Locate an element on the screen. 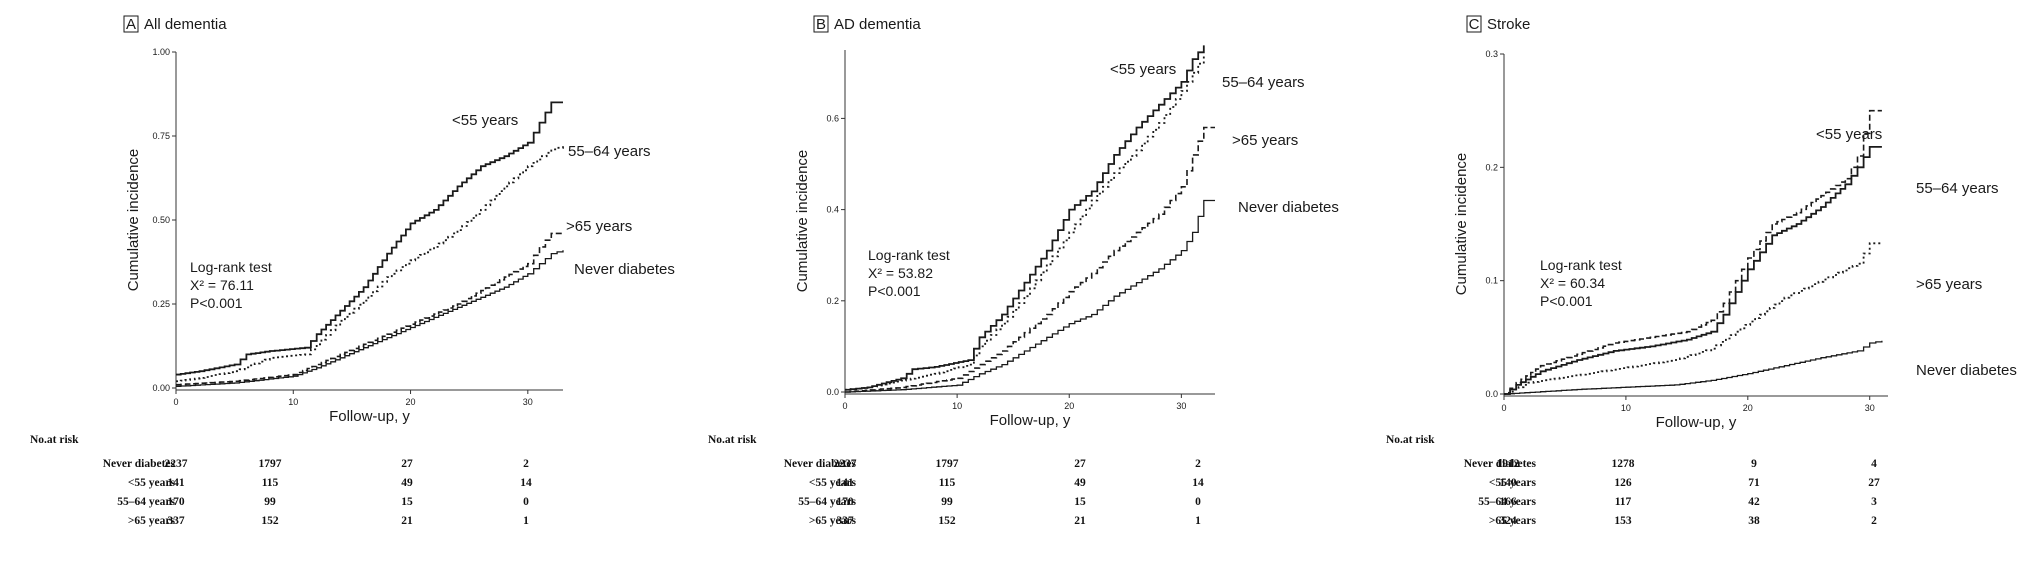  risk-table-row: Never diabetes 2237 1797 27 2 is located at coordinates (988, 466).